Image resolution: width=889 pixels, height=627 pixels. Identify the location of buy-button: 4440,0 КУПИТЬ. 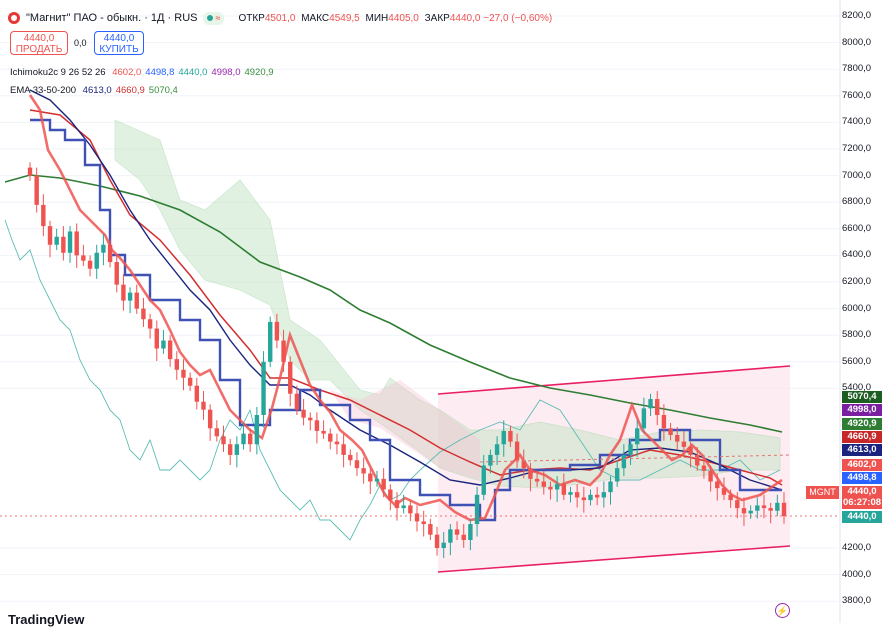
(119, 43).